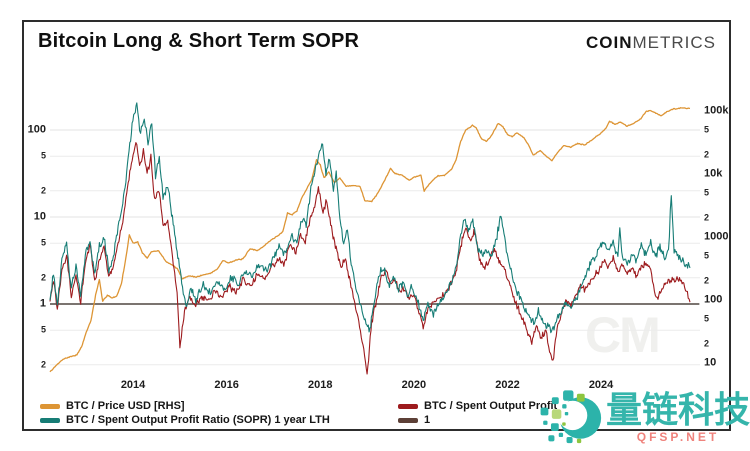 This screenshot has width=750, height=451. Describe the element at coordinates (716, 236) in the screenshot. I see `y-right-tick-1000: 1000` at that location.